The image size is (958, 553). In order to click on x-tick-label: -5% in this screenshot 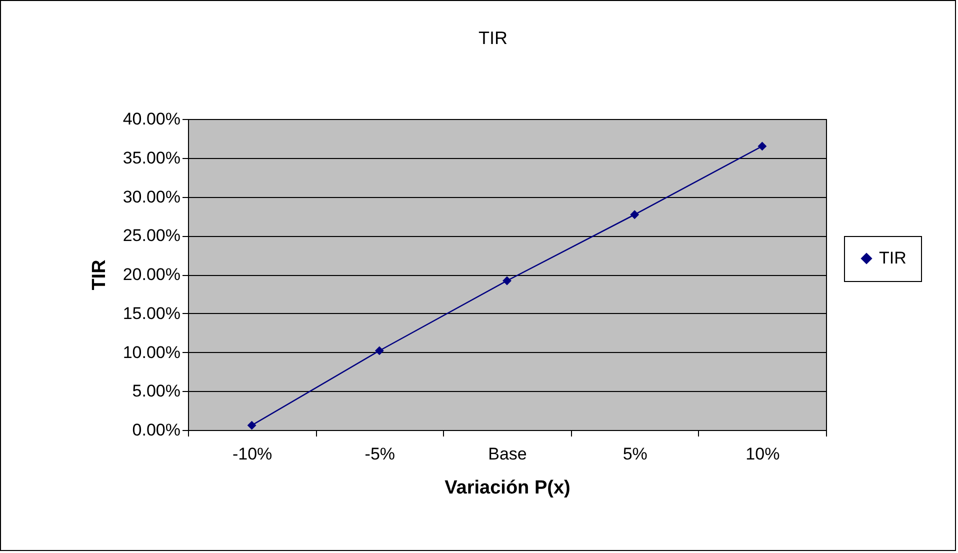, I will do `click(380, 454)`.